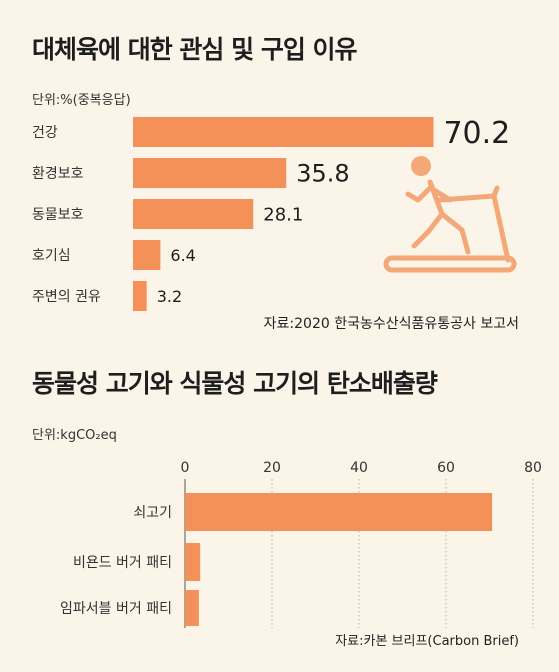  Describe the element at coordinates (74, 435) in the screenshot. I see `chart2-unit: 단위:kgCO₂eq` at that location.